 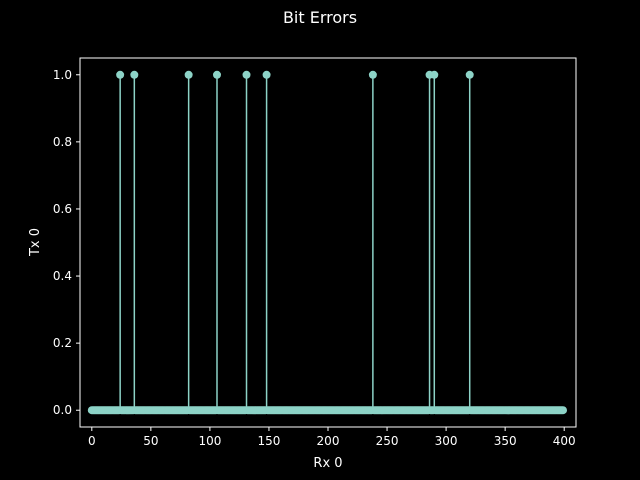 I want to click on y-axis-ticks: 0.0 0.2 0.4 0.6 0.8 1.0, so click(x=66, y=242).